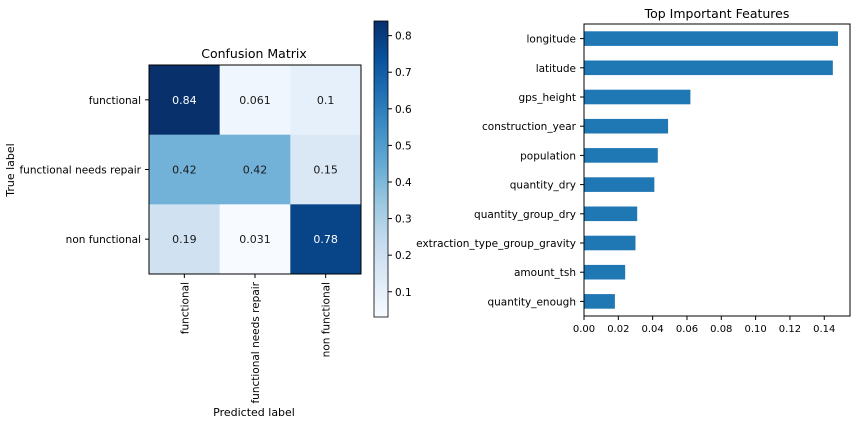  What do you see at coordinates (403, 146) in the screenshot?
I see `colorbar-tick-label: 0.5` at bounding box center [403, 146].